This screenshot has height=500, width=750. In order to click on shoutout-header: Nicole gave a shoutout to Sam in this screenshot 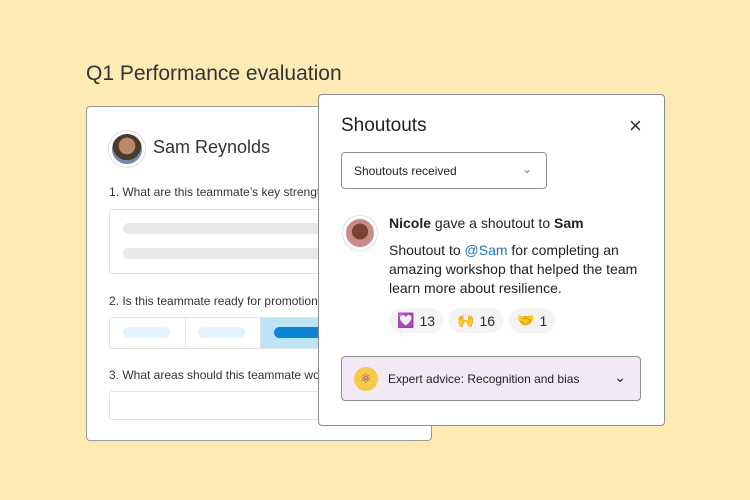, I will do `click(486, 223)`.